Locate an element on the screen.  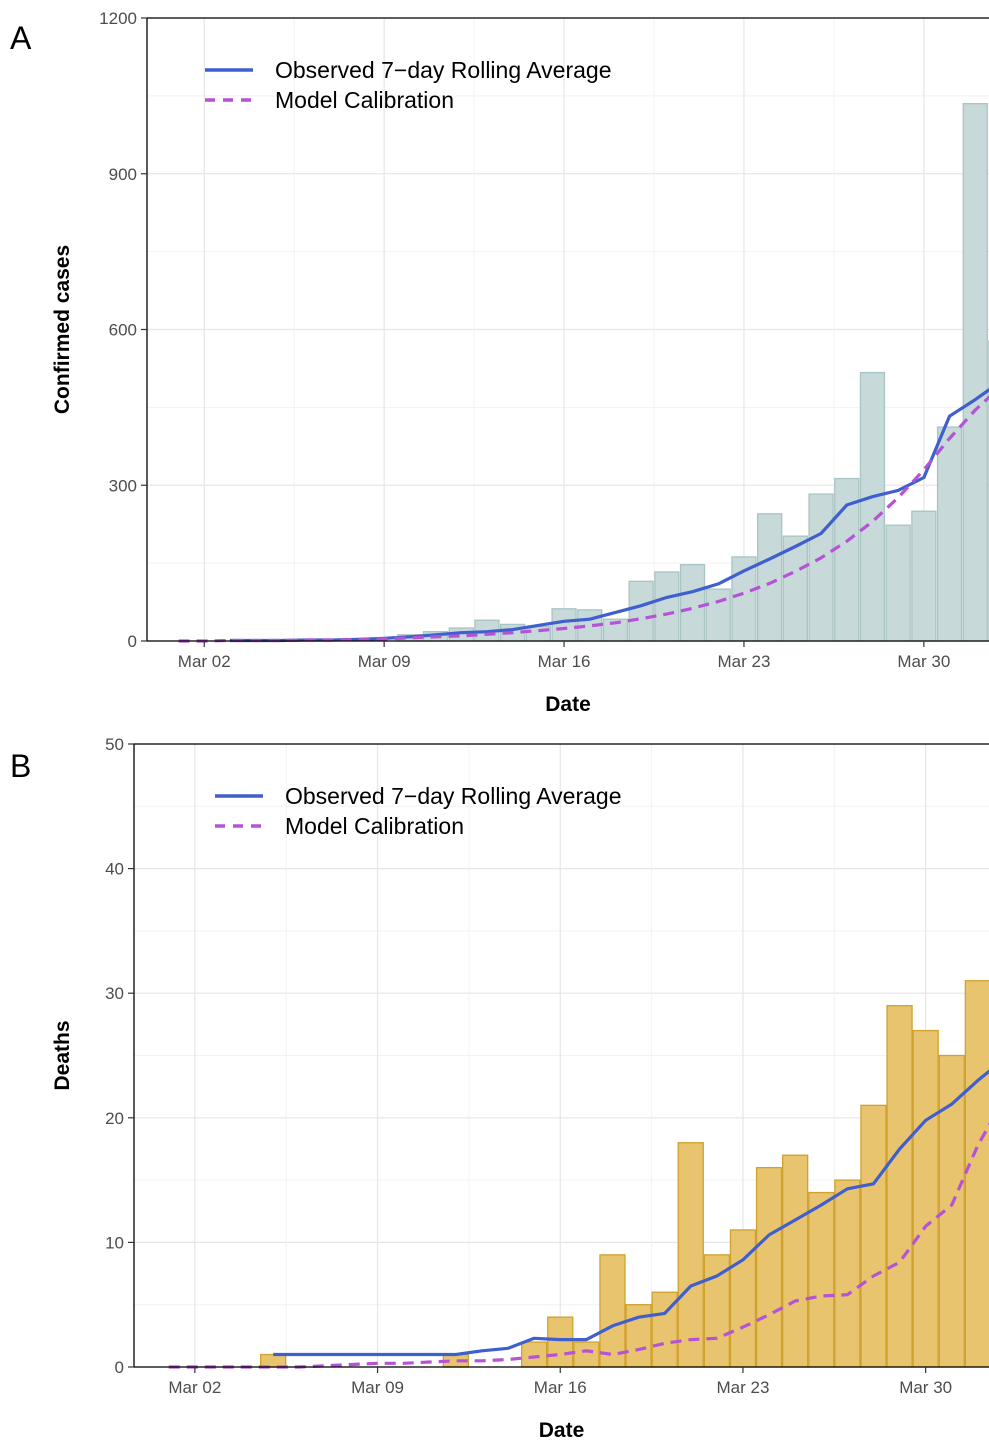
panel-a-tag: A is located at coordinates (21, 38).